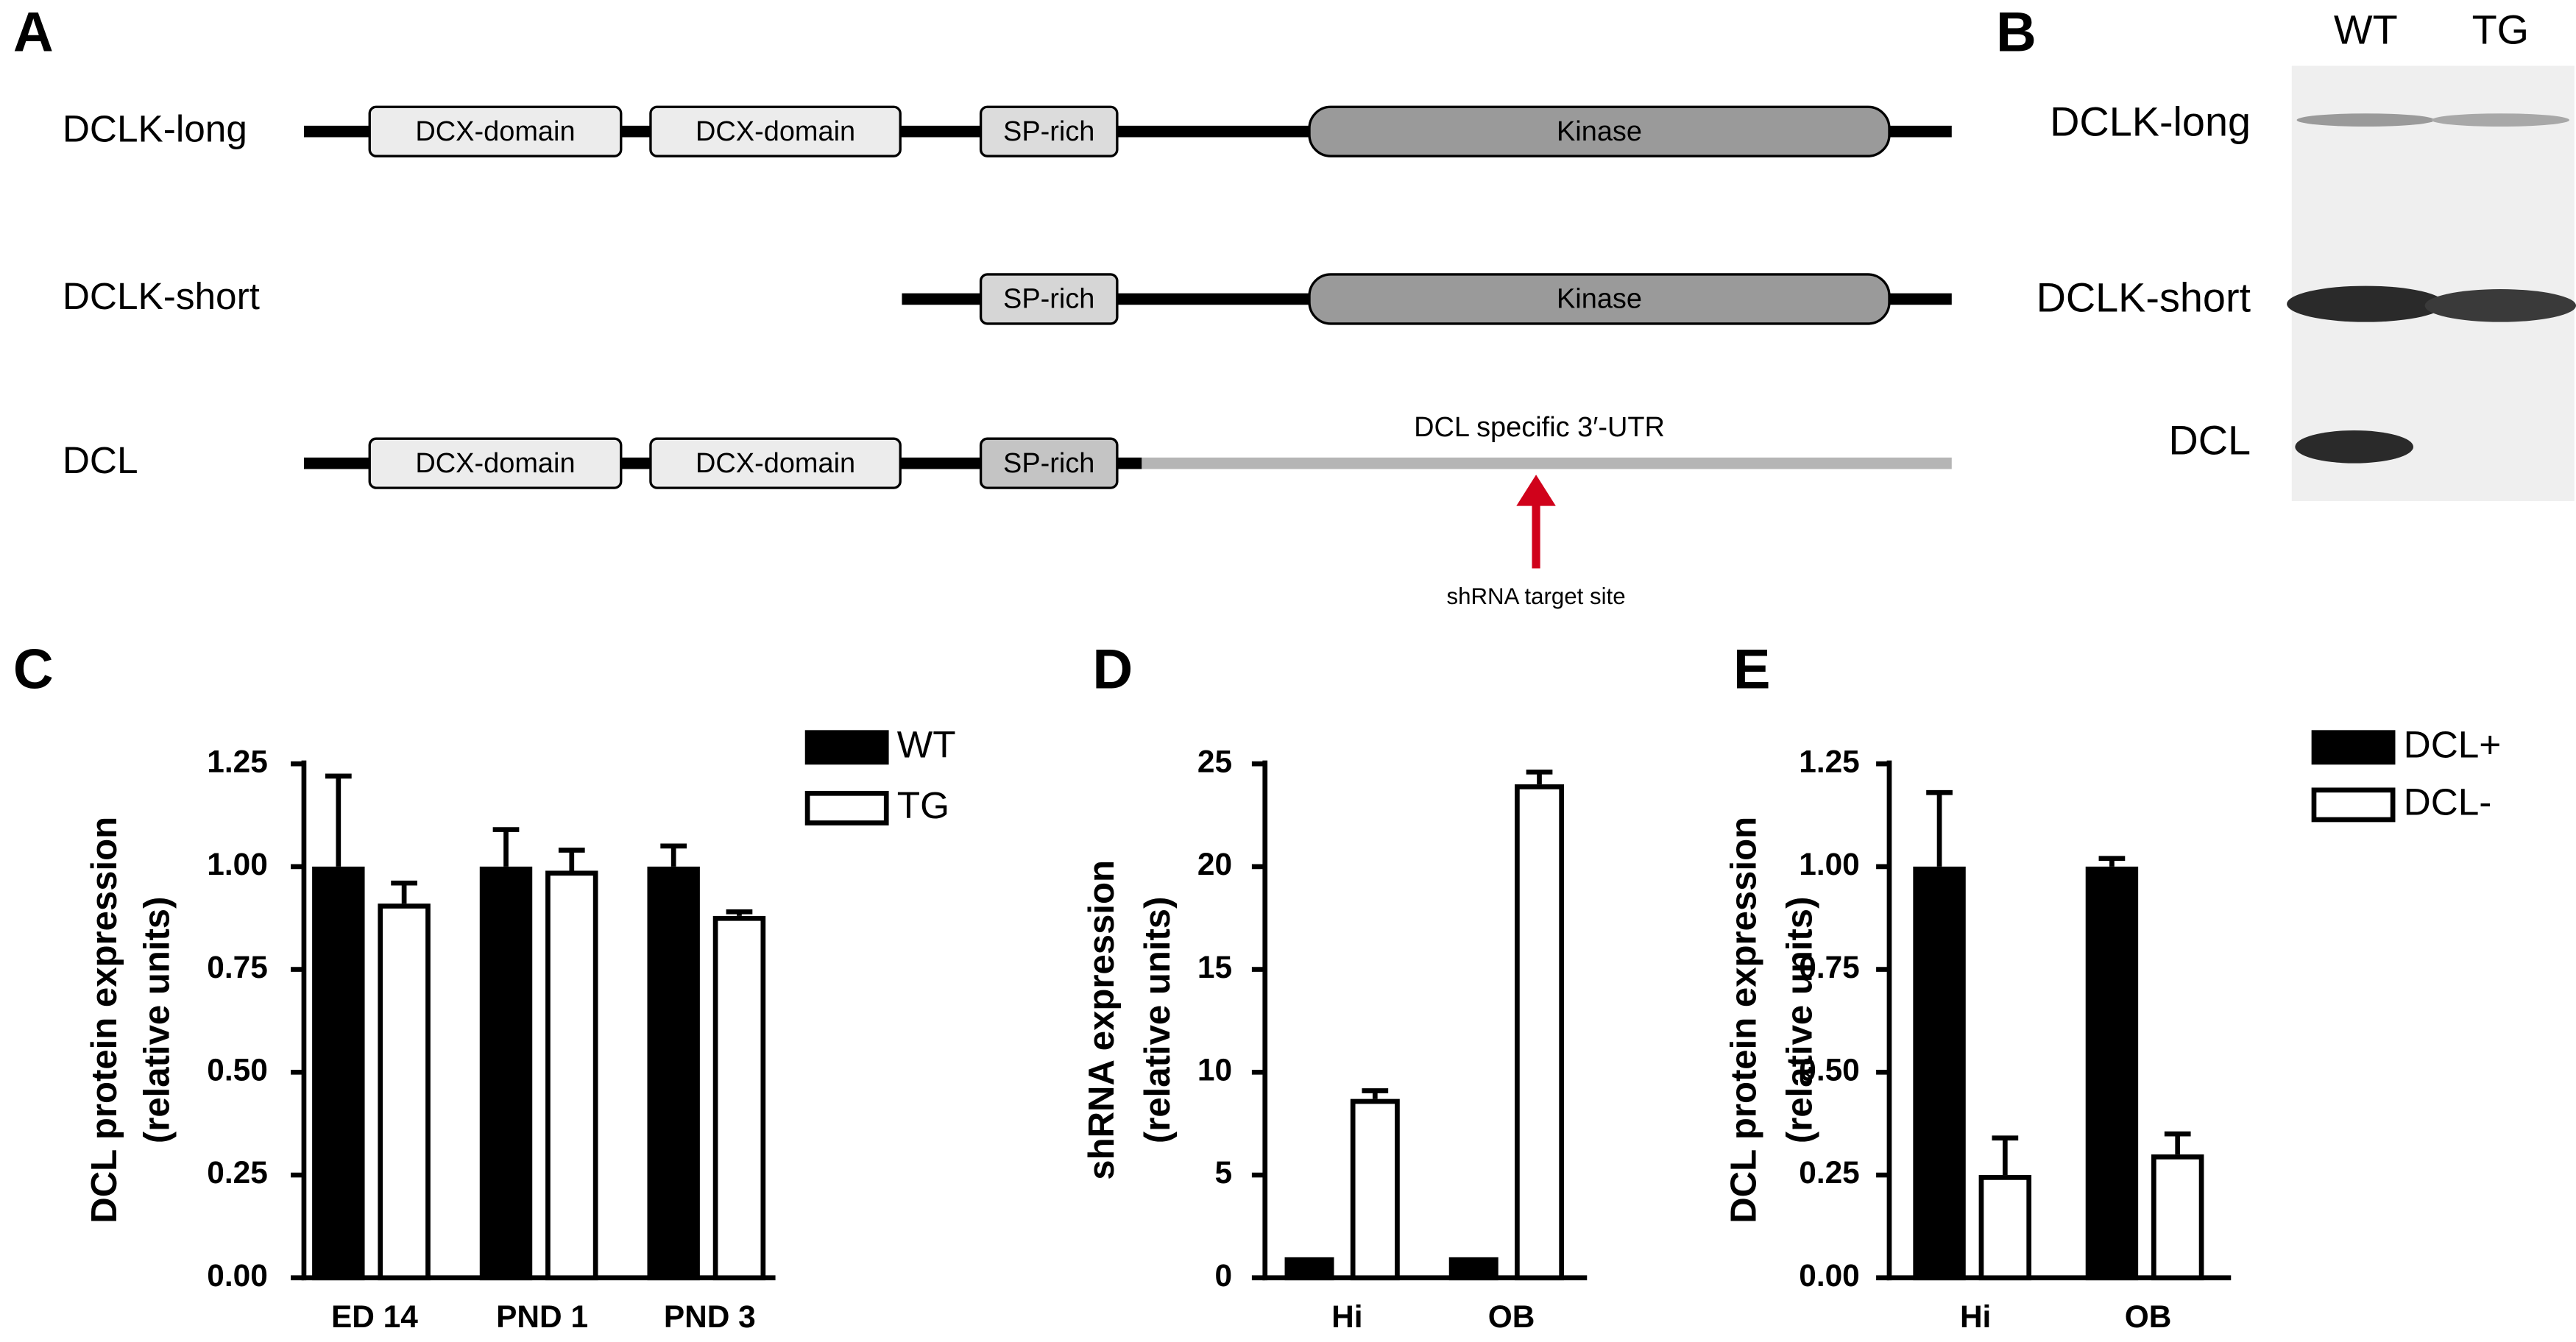  Describe the element at coordinates (33, 32) in the screenshot. I see `panel-label: A` at that location.